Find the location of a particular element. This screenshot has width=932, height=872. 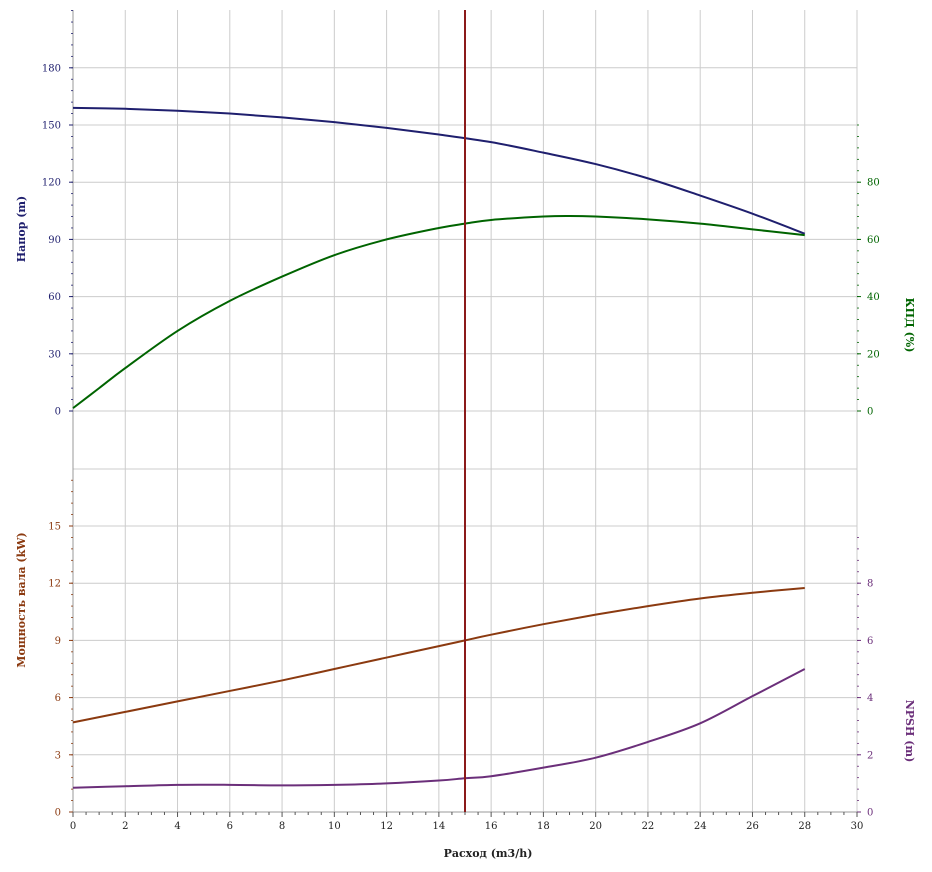

npsh-axis-tick-label: 8 is located at coordinates (870, 584).